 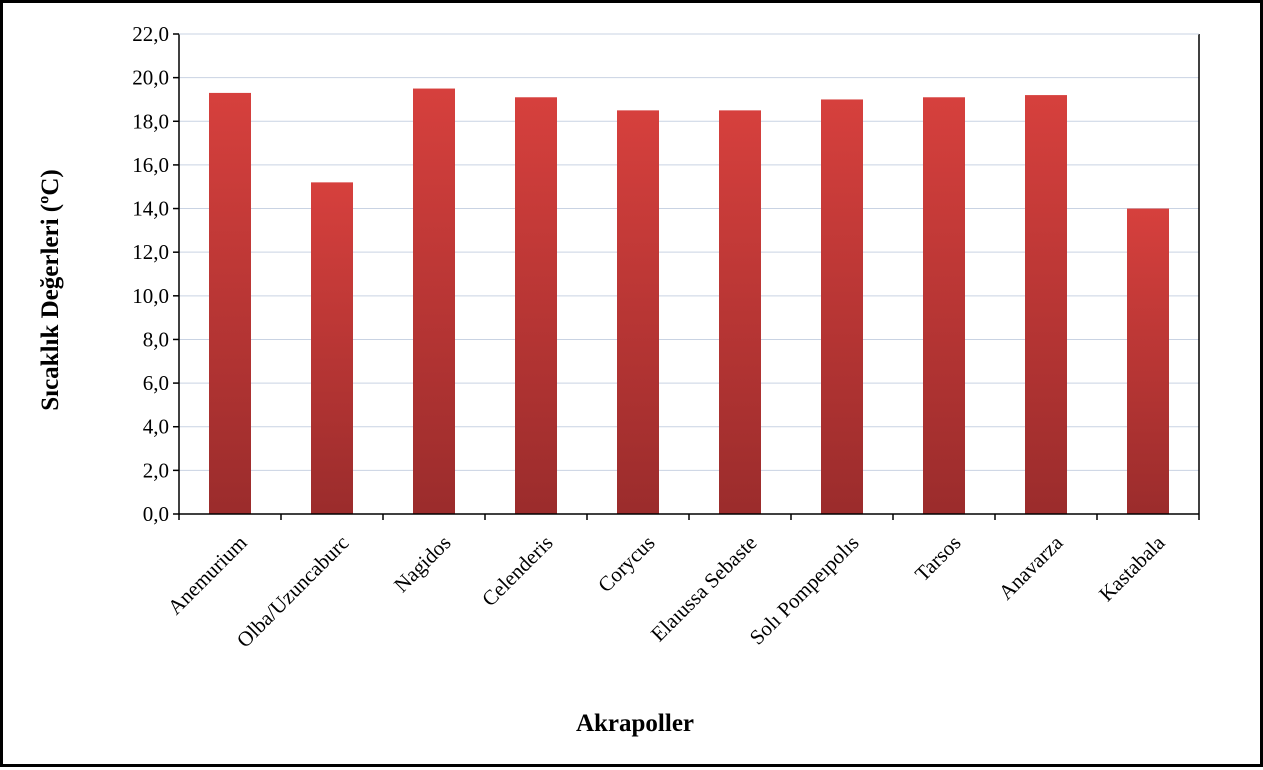 I want to click on y-tick-label: 20,0, so click(x=150, y=78).